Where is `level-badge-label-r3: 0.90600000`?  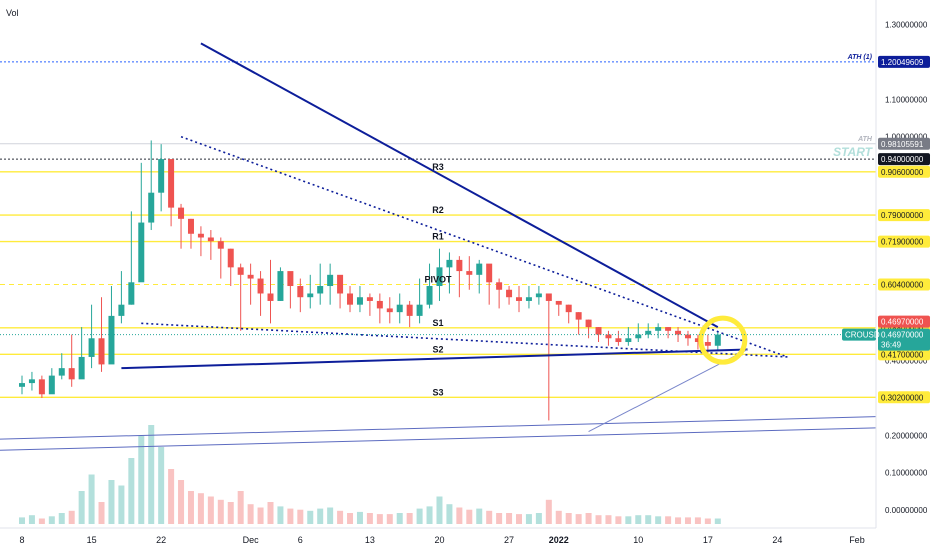
level-badge-label-r3: 0.90600000 is located at coordinates (902, 172).